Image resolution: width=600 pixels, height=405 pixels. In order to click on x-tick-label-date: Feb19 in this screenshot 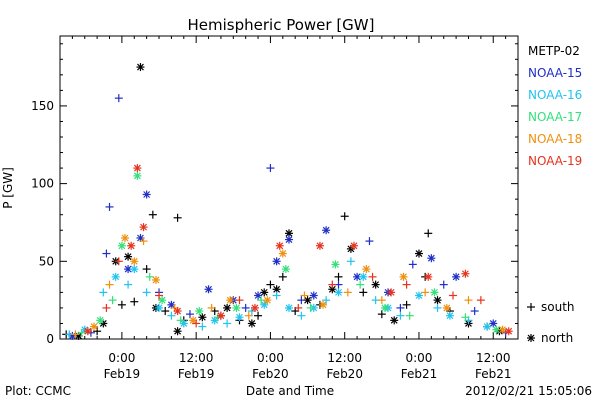, I will do `click(196, 374)`.